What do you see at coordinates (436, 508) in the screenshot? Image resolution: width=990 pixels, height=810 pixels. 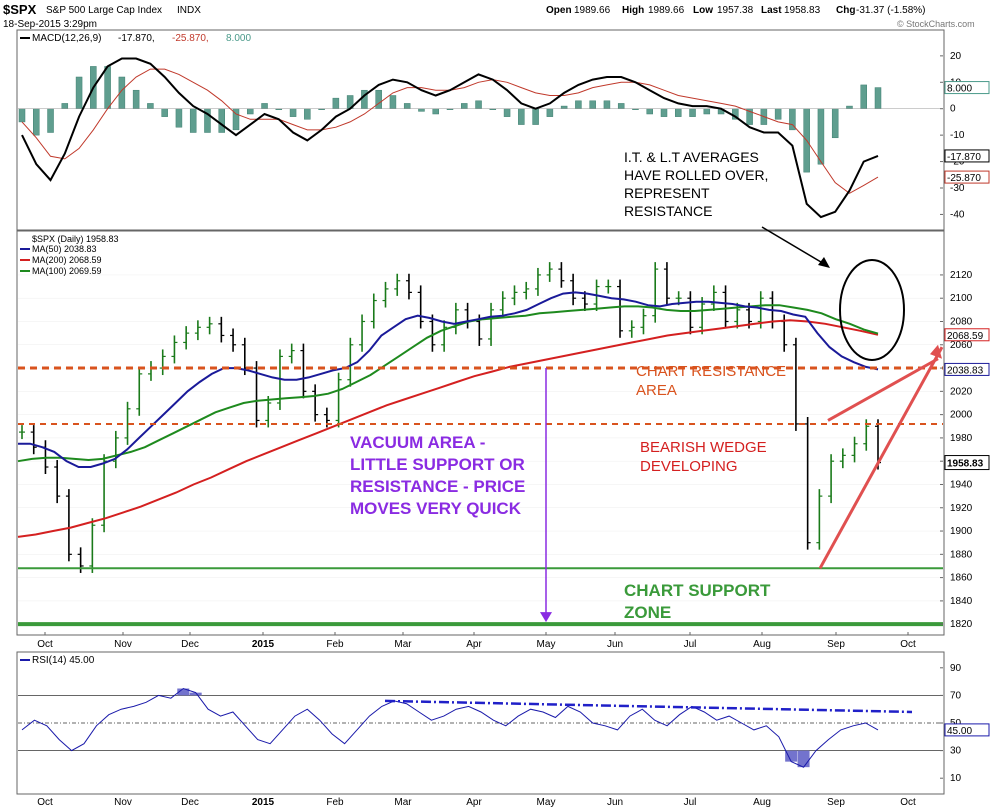 I see `vacuum-note-line-4: MOVES VERY QUICK` at bounding box center [436, 508].